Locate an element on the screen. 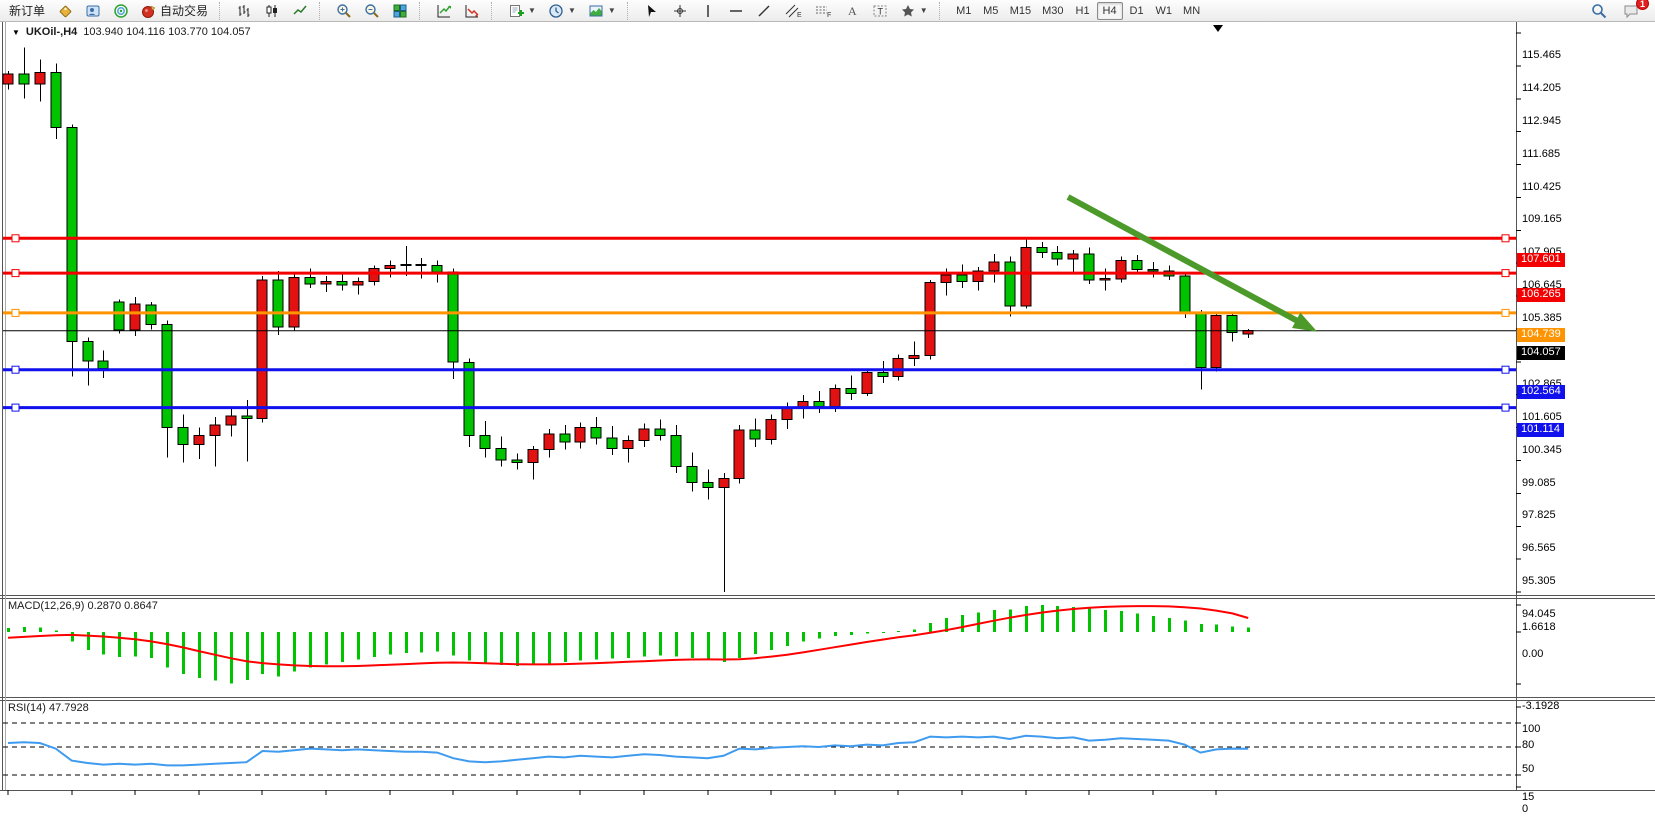  text-icon: A is located at coordinates (852, 11).